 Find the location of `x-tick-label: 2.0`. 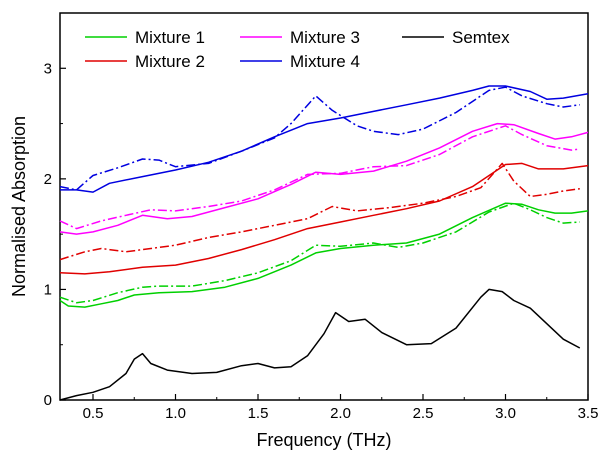

x-tick-label: 2.0 is located at coordinates (340, 413).